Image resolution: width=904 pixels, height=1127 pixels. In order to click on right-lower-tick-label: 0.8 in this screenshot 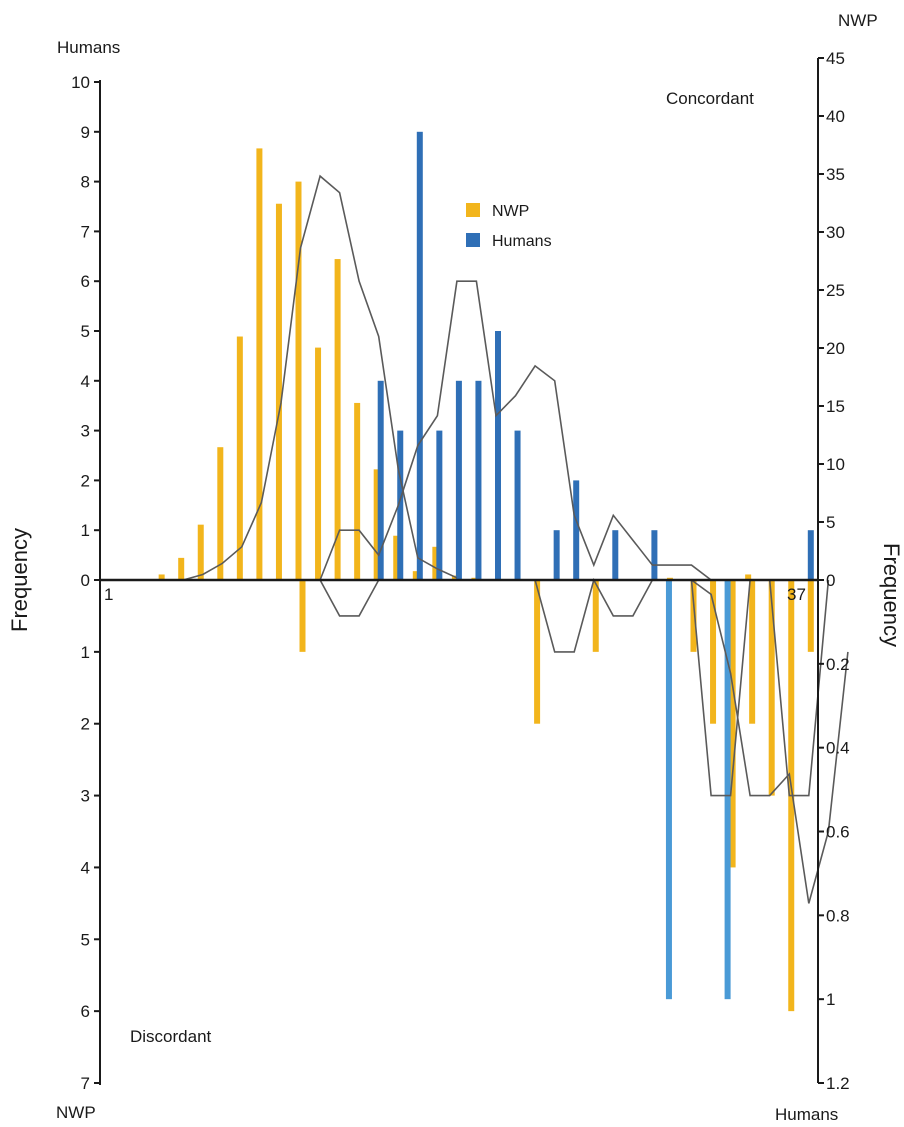, I will do `click(838, 915)`.